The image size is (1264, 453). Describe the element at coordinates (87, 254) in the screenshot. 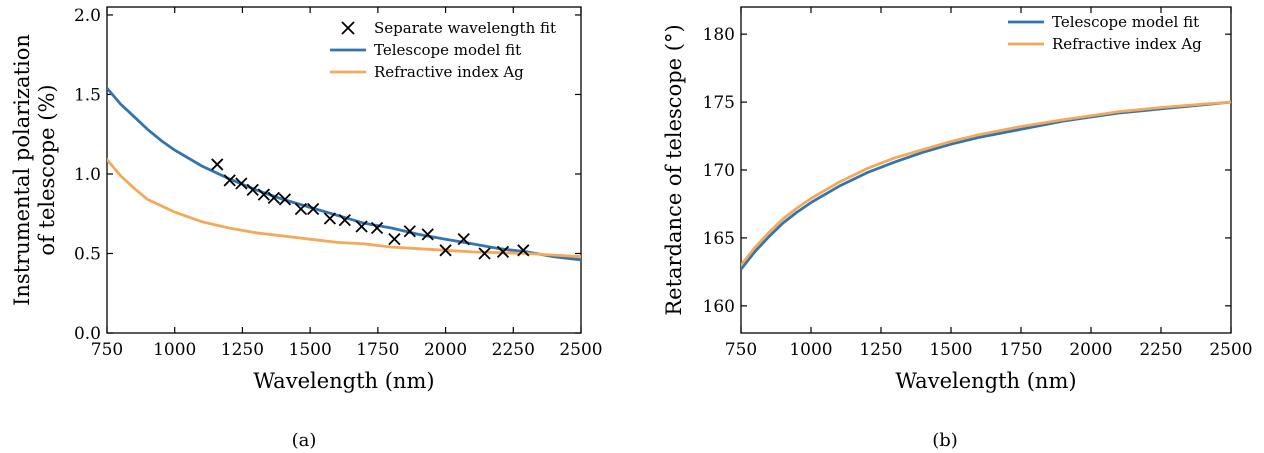

I see `y-tick-label-a: 0.5` at that location.